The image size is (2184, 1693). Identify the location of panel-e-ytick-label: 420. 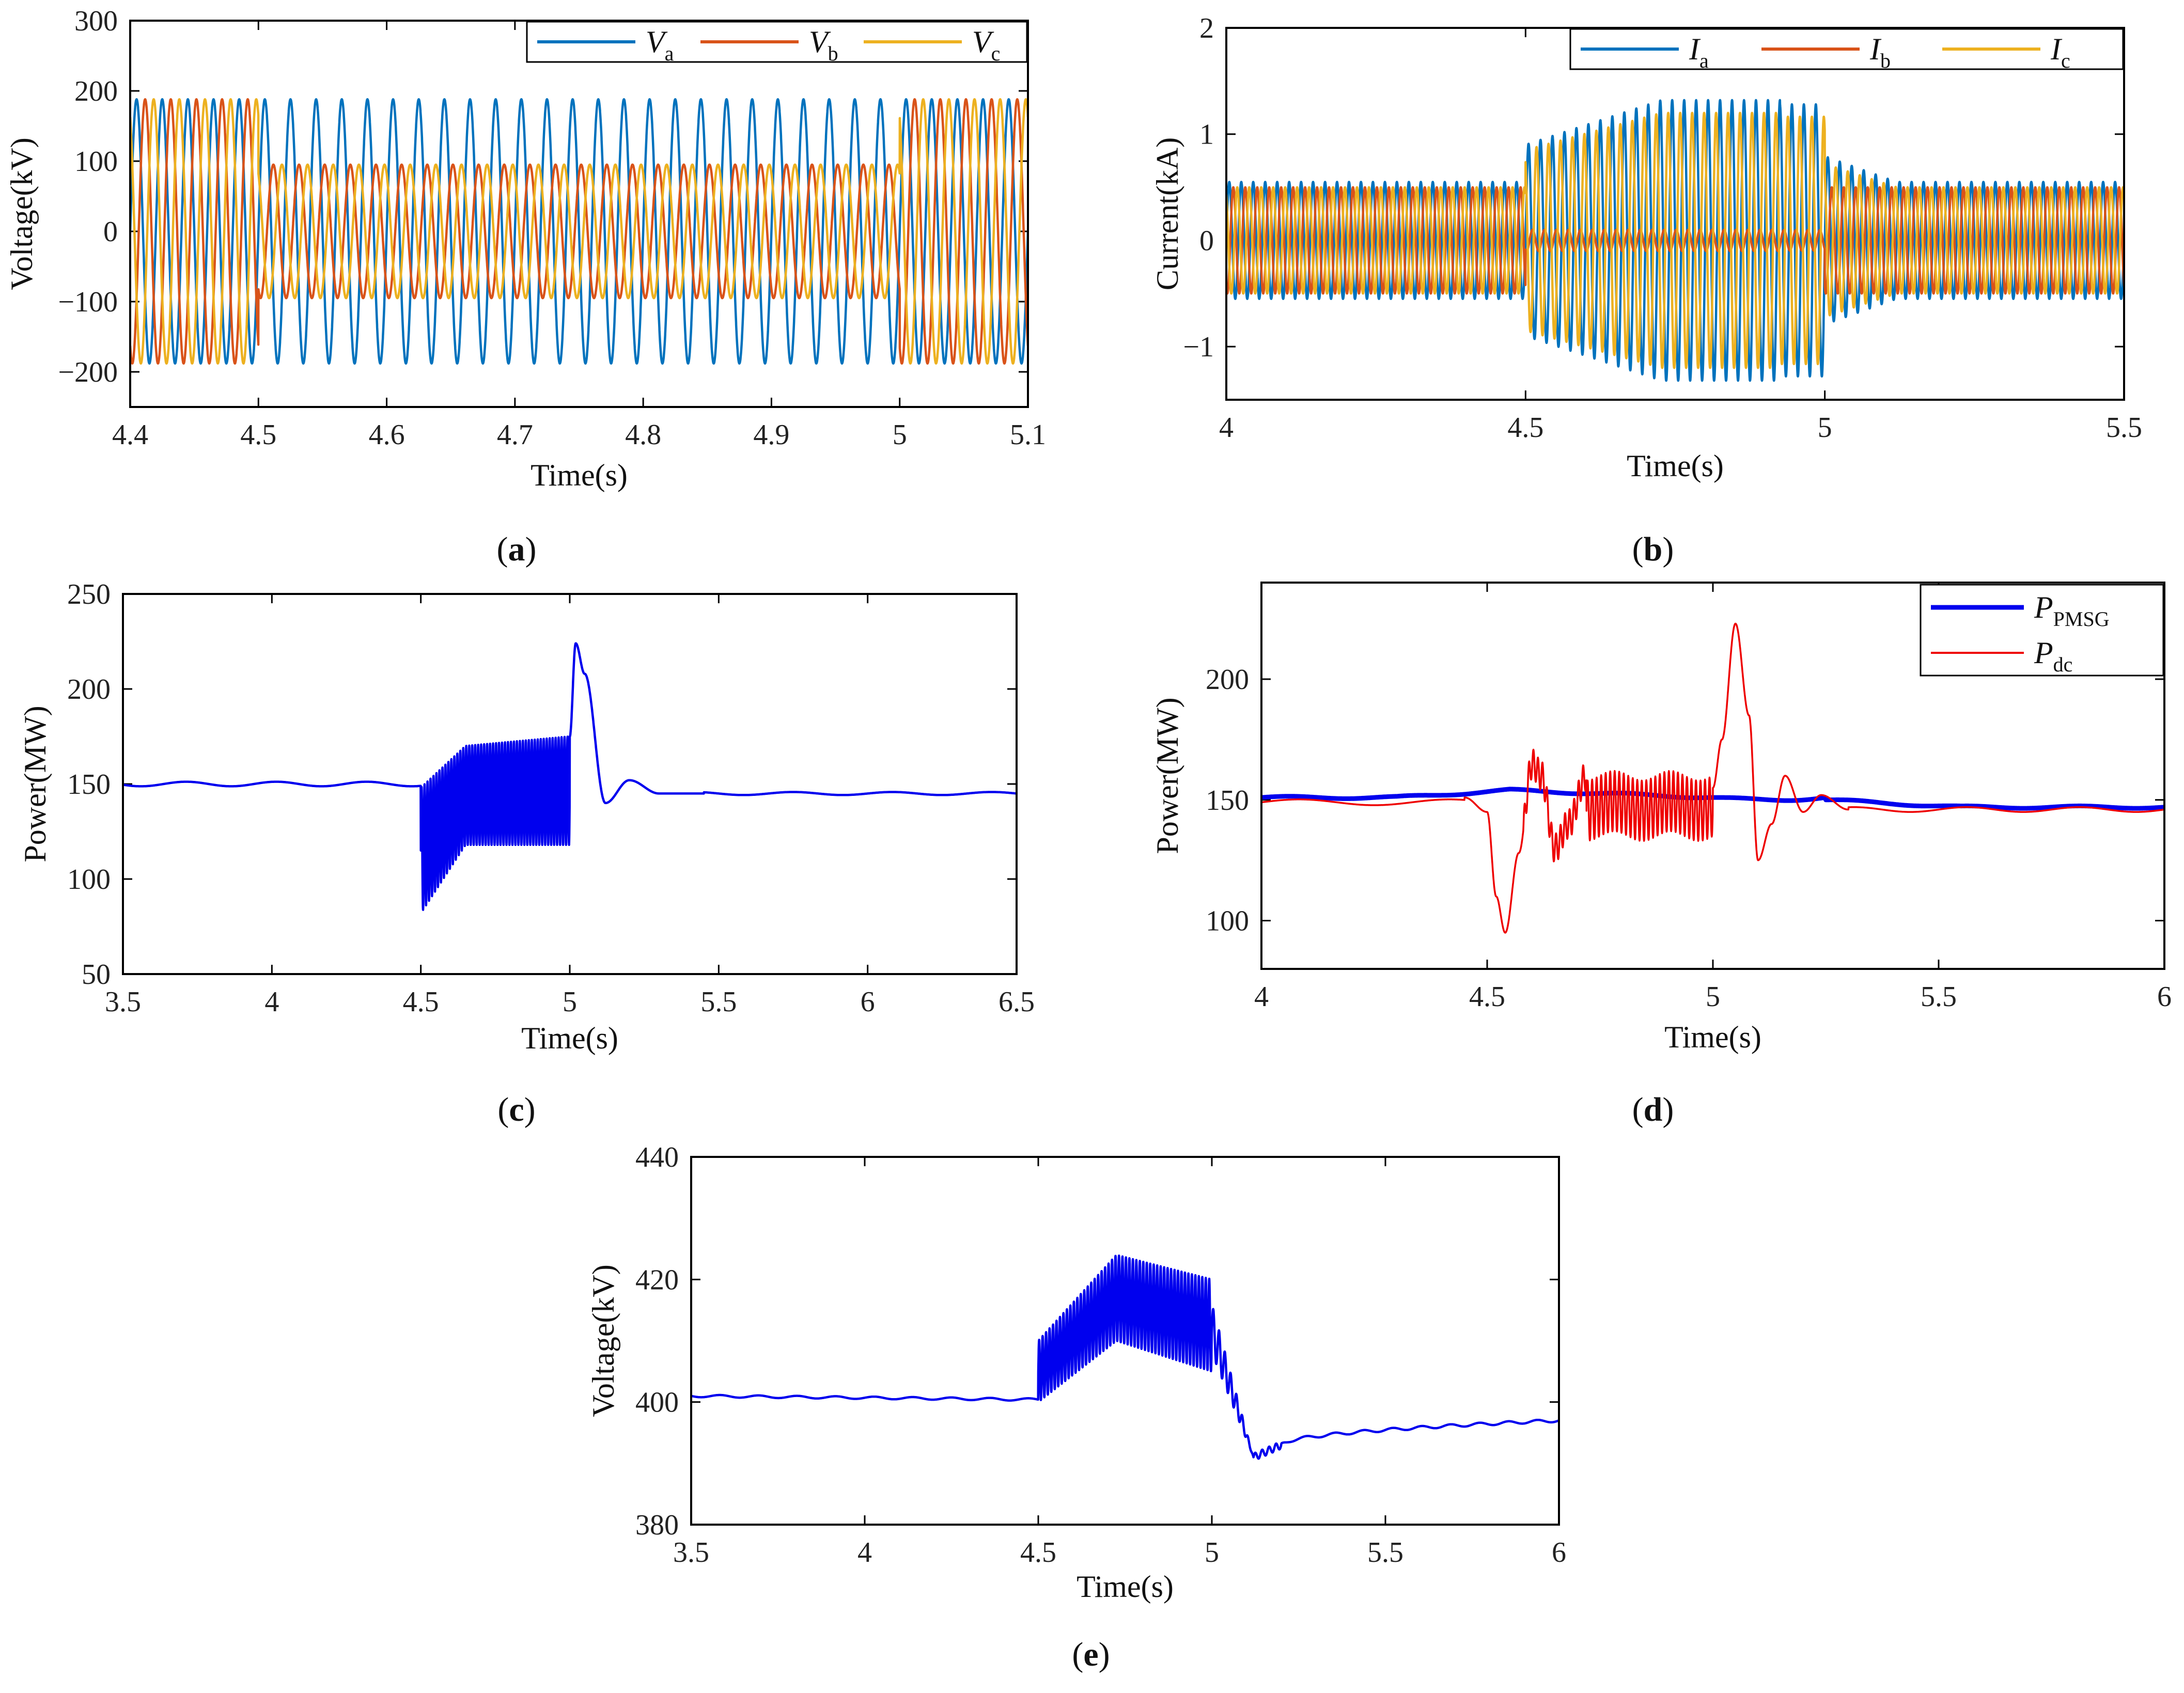
(657, 1280).